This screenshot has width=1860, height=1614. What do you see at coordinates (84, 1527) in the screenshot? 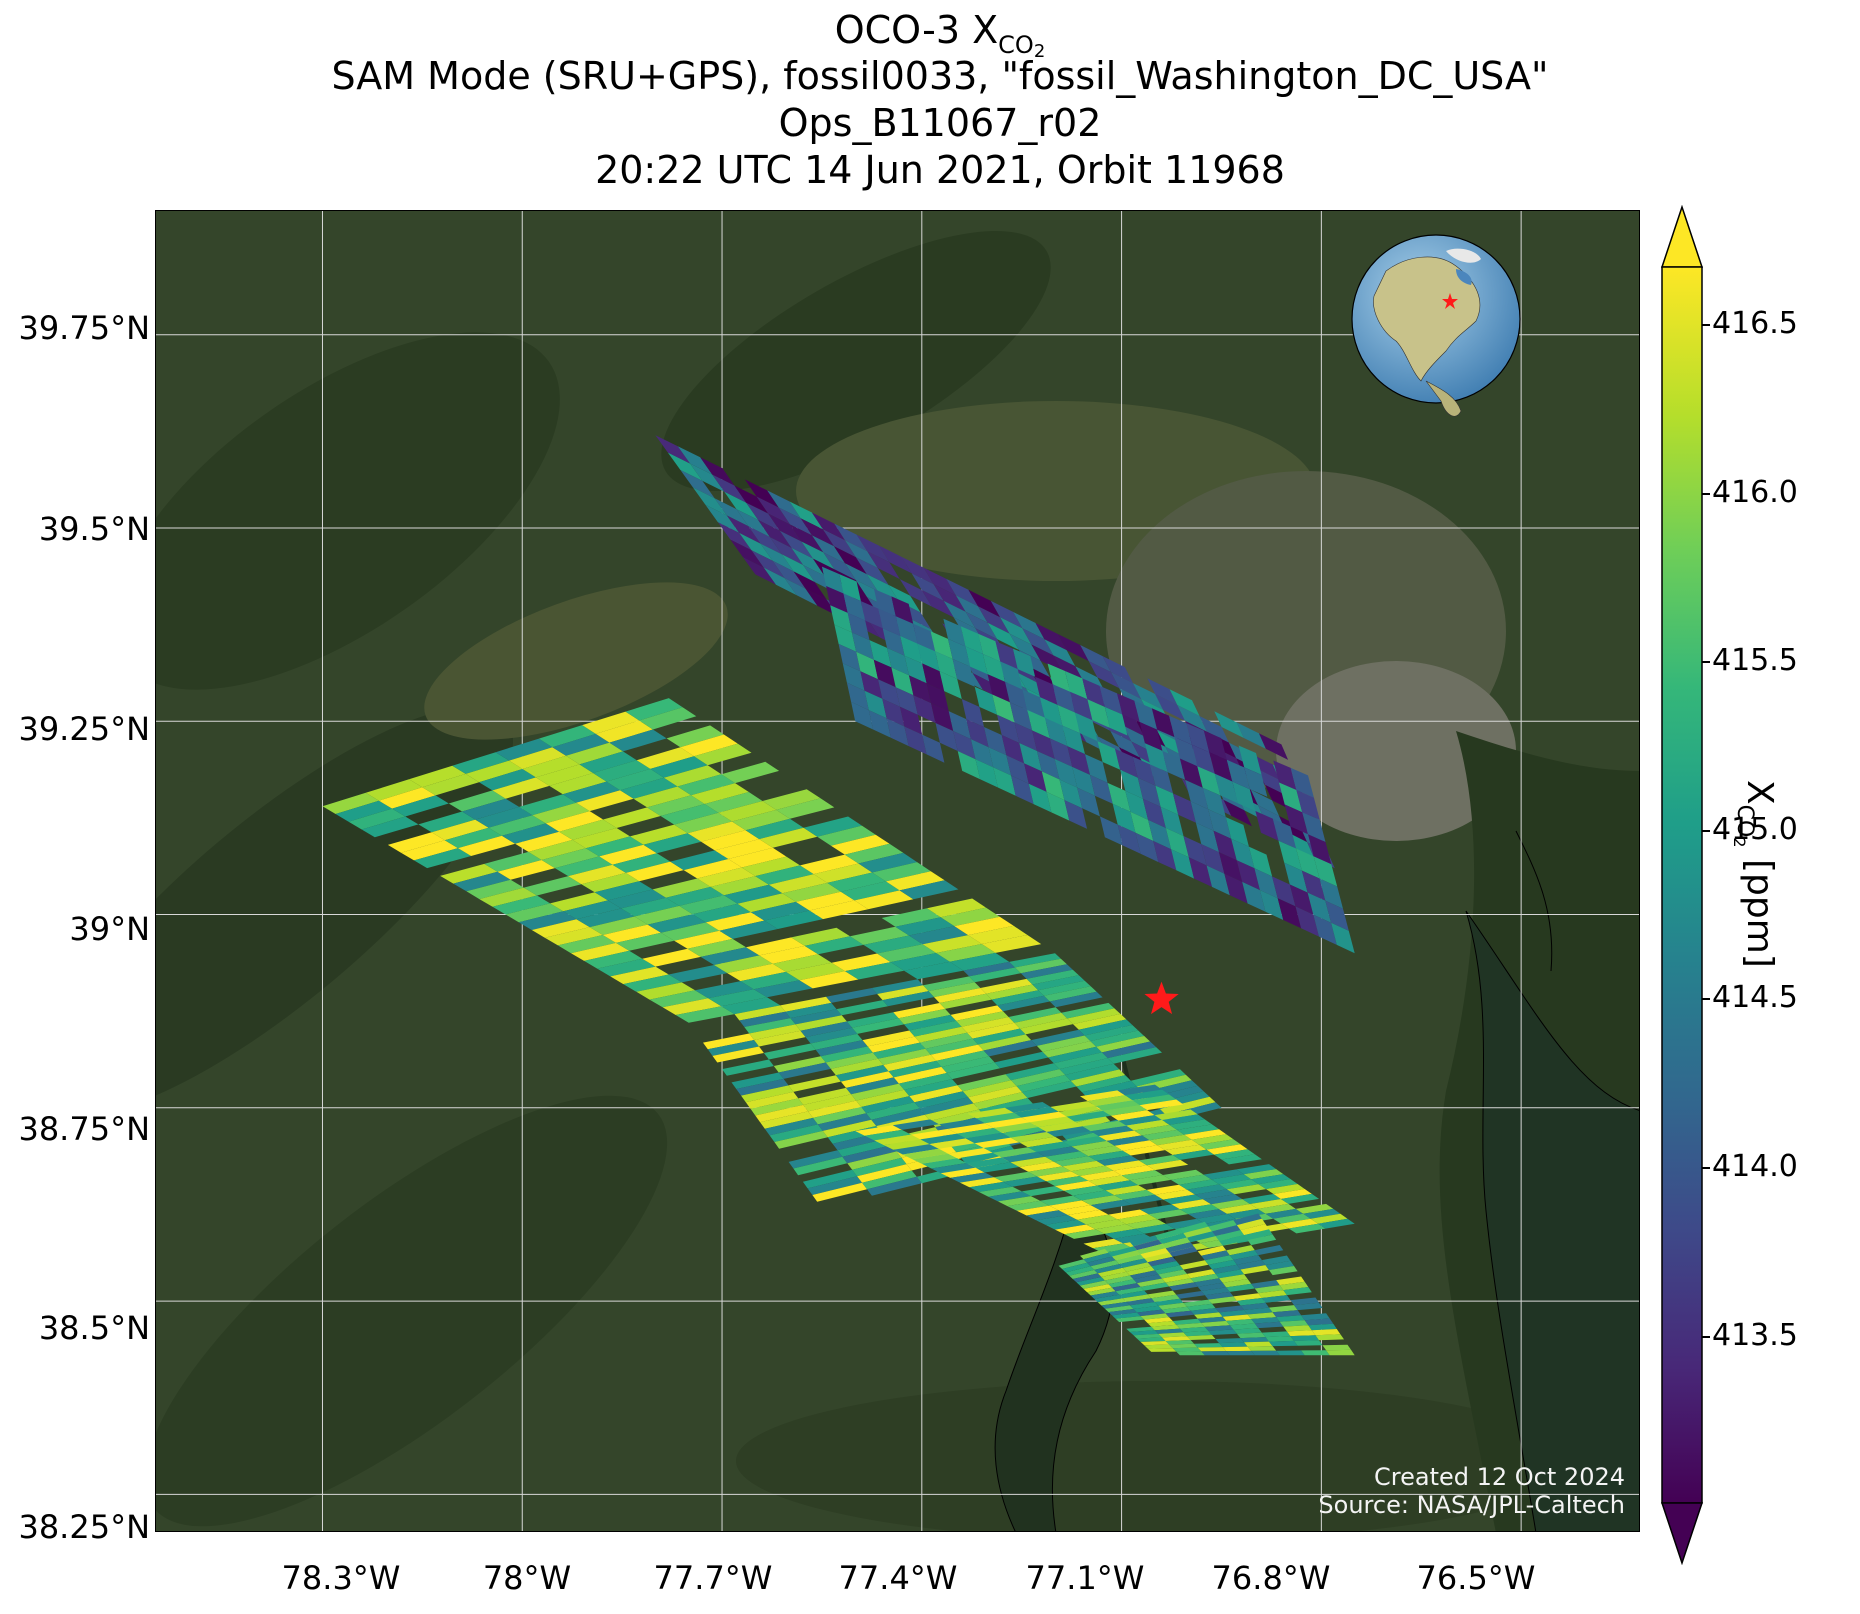
I see `lat-tick-label: 38.25°N` at bounding box center [84, 1527].